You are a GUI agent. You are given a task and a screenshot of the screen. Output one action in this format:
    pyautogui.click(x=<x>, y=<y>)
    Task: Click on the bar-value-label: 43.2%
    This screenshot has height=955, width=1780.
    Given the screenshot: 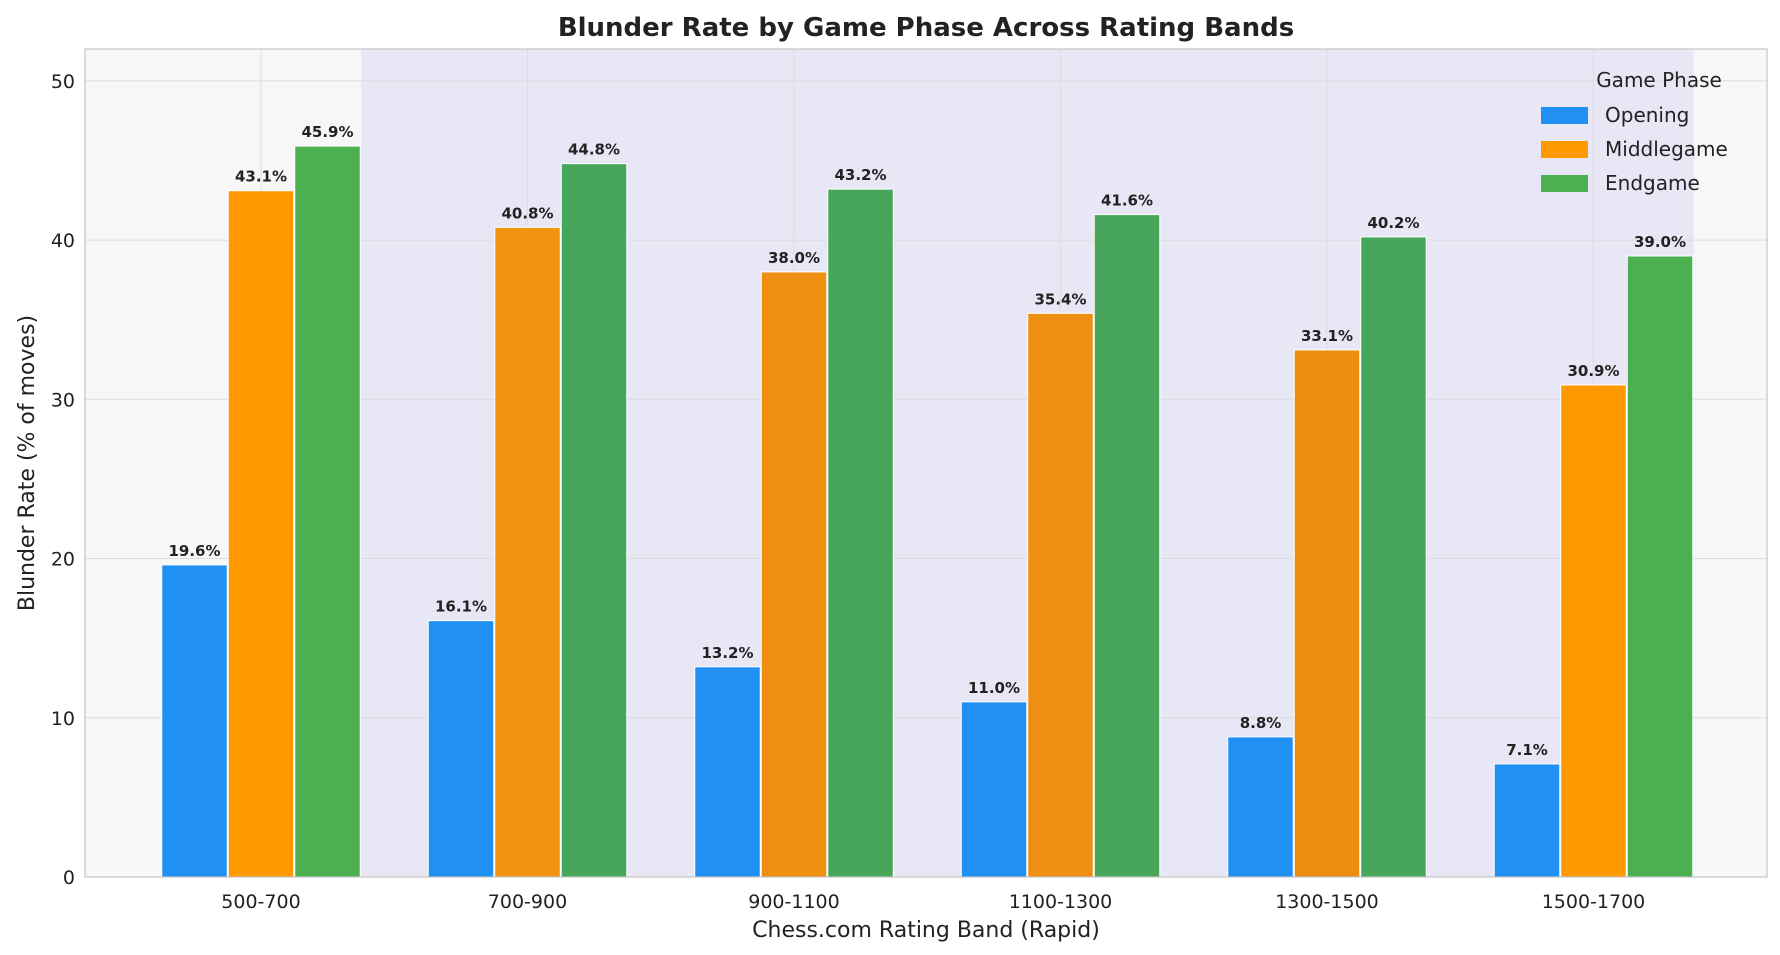 What is the action you would take?
    pyautogui.click(x=860, y=175)
    